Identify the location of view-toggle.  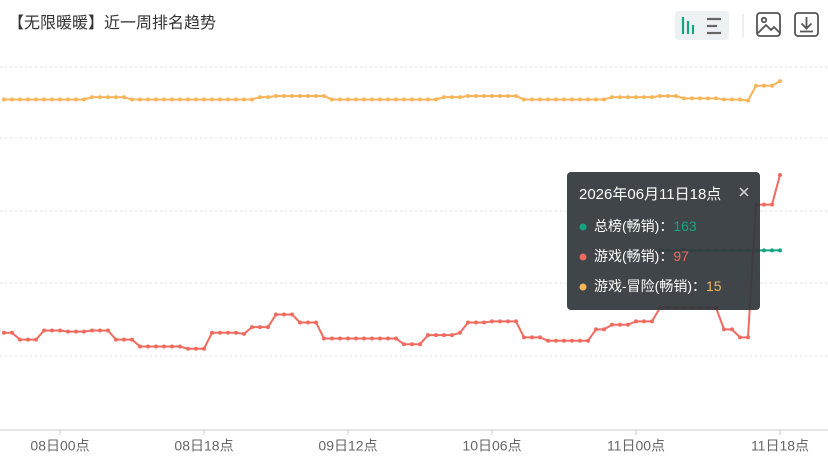
(702, 25).